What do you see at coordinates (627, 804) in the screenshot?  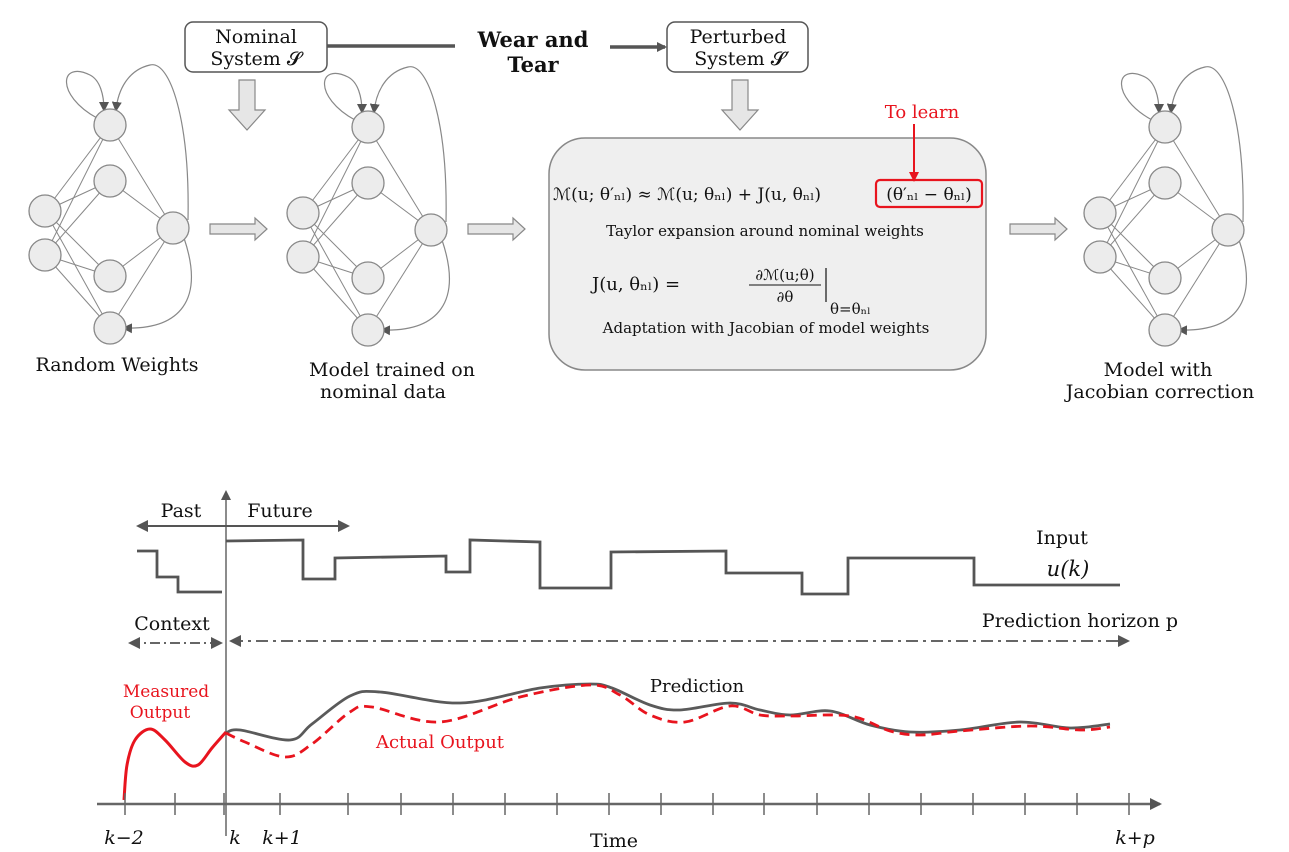 I see `time-ticks` at bounding box center [627, 804].